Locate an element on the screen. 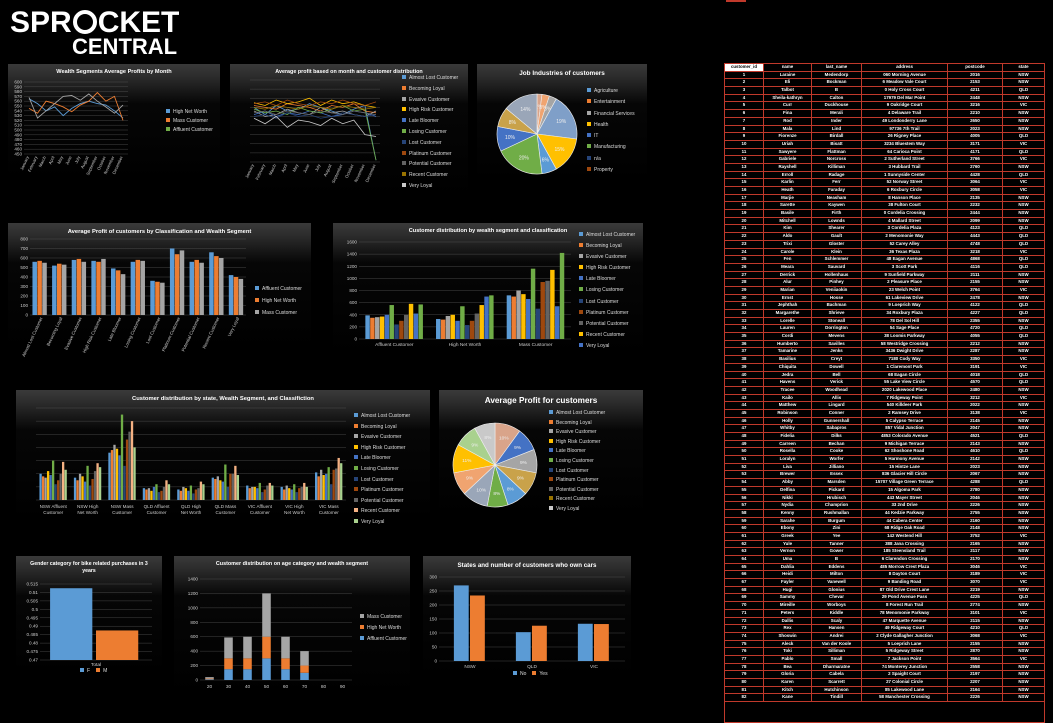  table-cell: 2145 is located at coordinates (975, 421).